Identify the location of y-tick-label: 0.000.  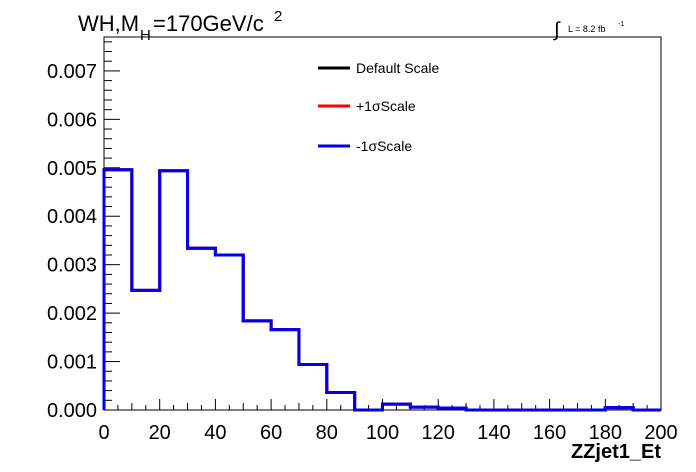
(72, 411).